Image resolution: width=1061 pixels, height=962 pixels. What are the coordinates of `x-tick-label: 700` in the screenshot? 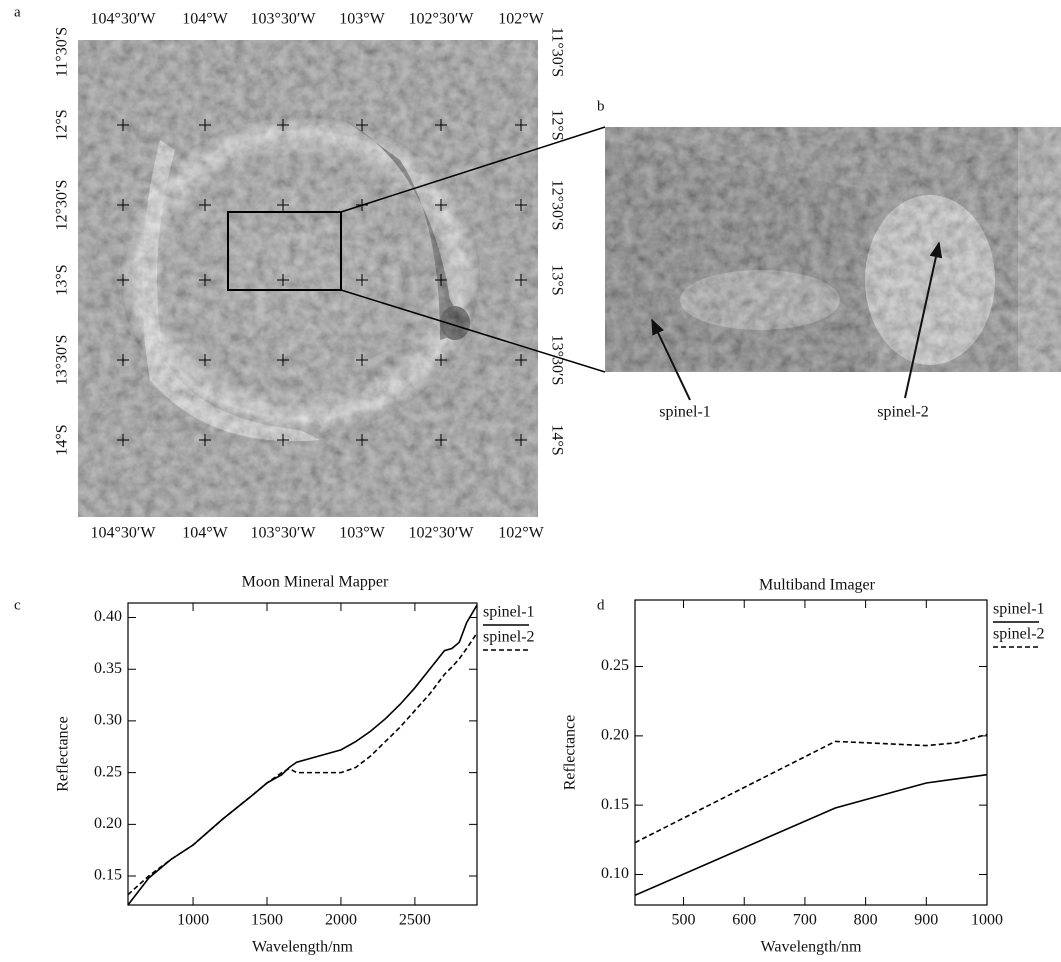 It's located at (805, 920).